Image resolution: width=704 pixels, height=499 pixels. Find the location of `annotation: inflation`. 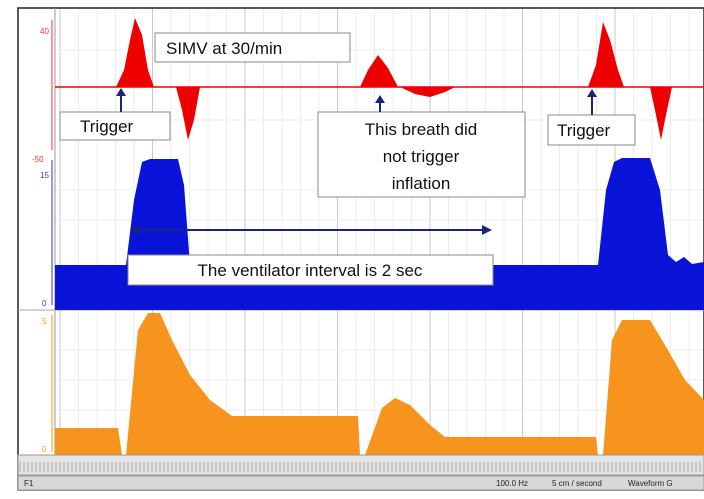

annotation: inflation is located at coordinates (421, 183).